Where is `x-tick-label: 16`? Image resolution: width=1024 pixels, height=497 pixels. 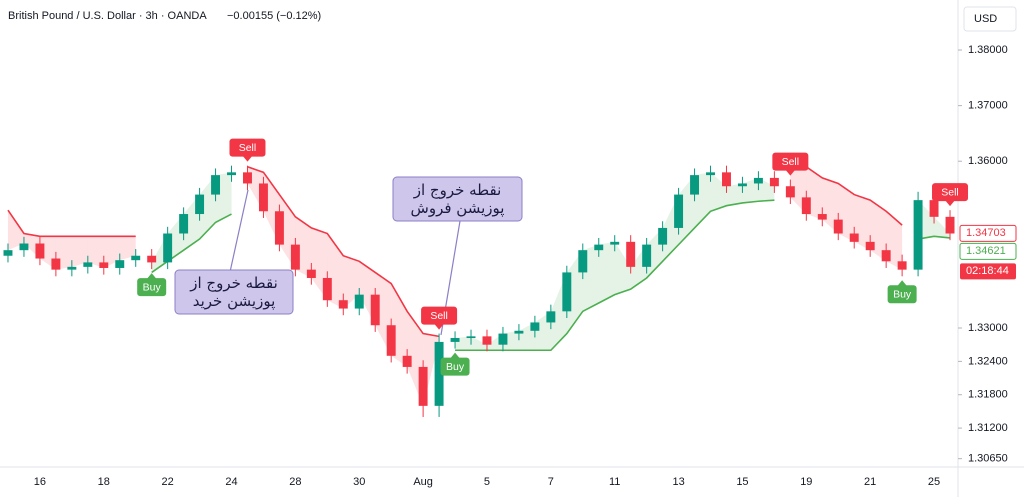 x-tick-label: 16 is located at coordinates (40, 482).